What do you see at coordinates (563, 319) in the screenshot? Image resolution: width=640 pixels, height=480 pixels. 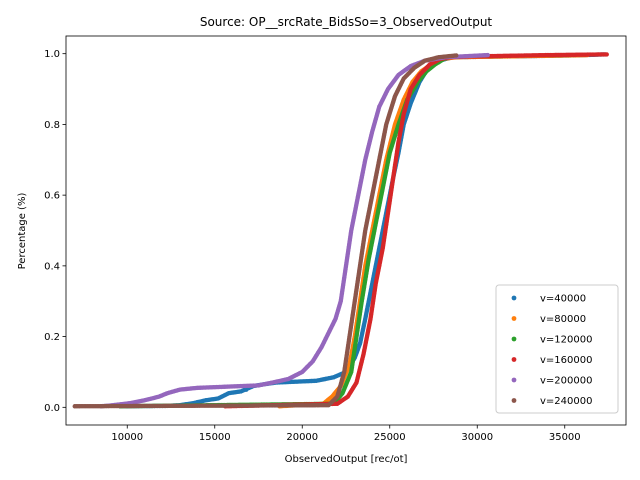 I see `legend-label: v=80000` at bounding box center [563, 319].